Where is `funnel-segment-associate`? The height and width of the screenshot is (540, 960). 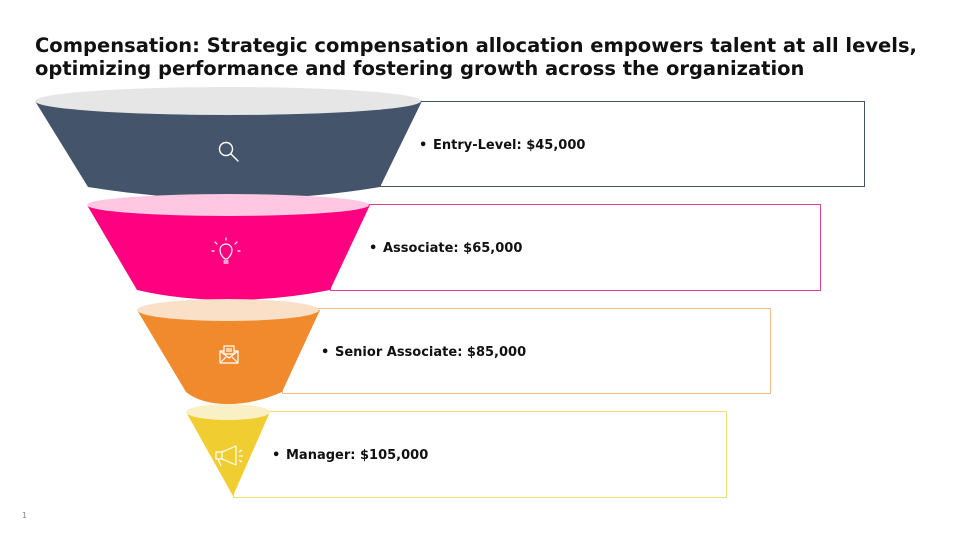
funnel-segment-associate is located at coordinates (228, 247).